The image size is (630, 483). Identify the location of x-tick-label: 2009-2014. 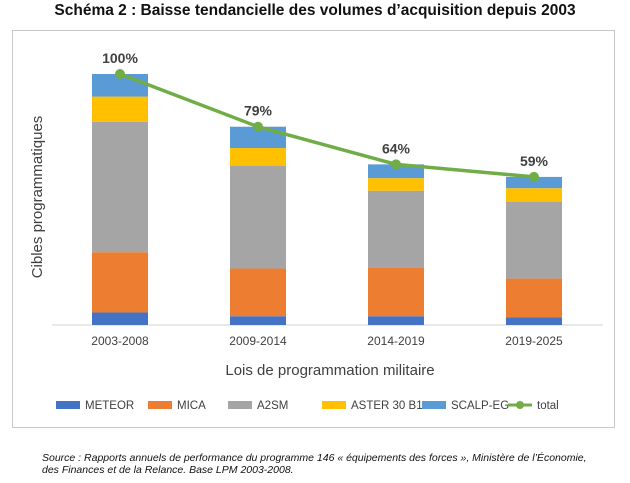
(258, 341).